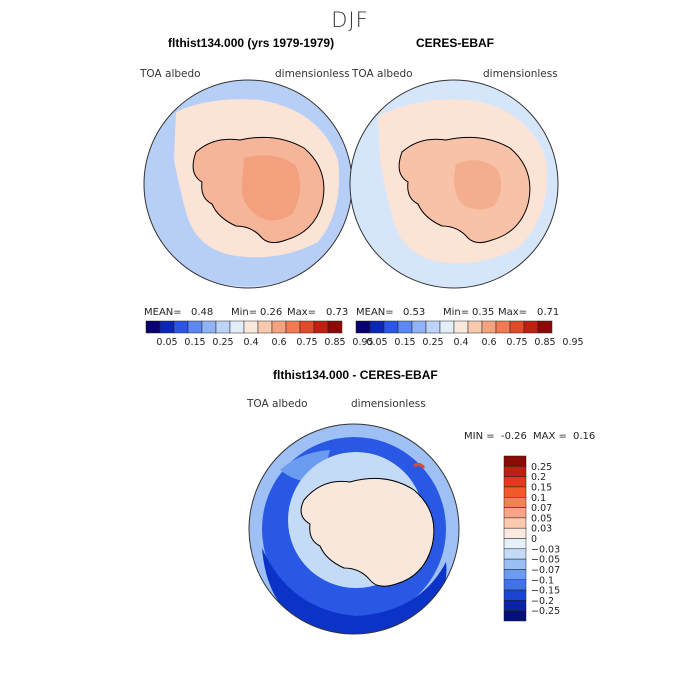  What do you see at coordinates (414, 312) in the screenshot?
I see `panel-2-mean-value: 0.53` at bounding box center [414, 312].